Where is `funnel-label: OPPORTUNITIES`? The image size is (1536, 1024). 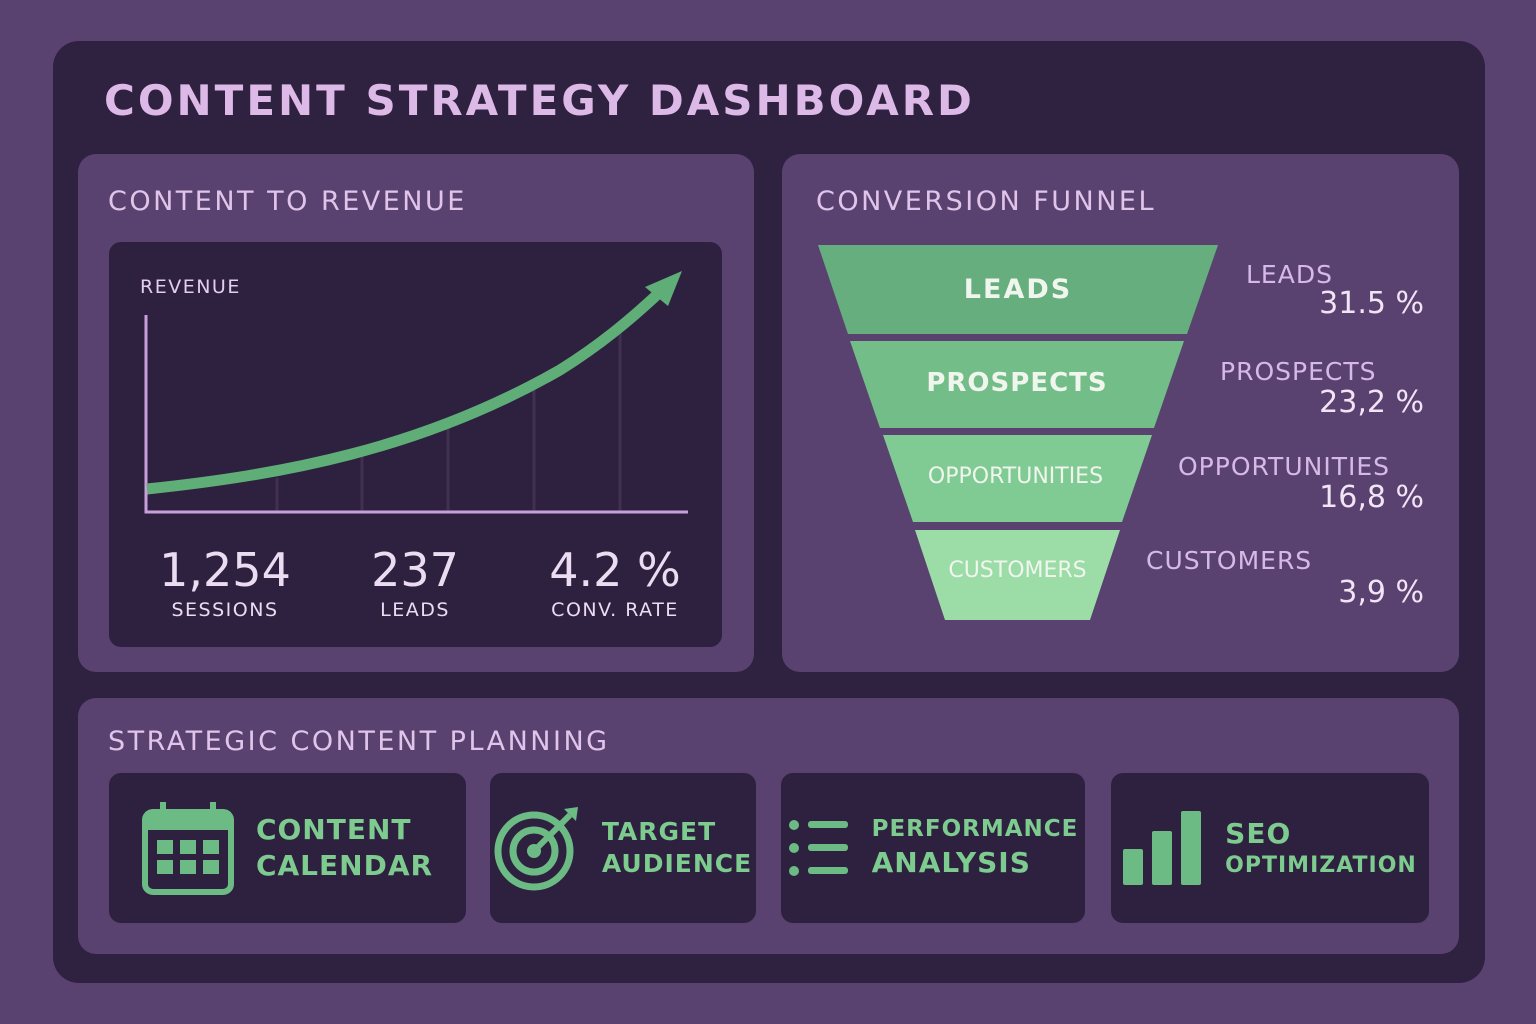 funnel-label: OPPORTUNITIES is located at coordinates (1015, 476).